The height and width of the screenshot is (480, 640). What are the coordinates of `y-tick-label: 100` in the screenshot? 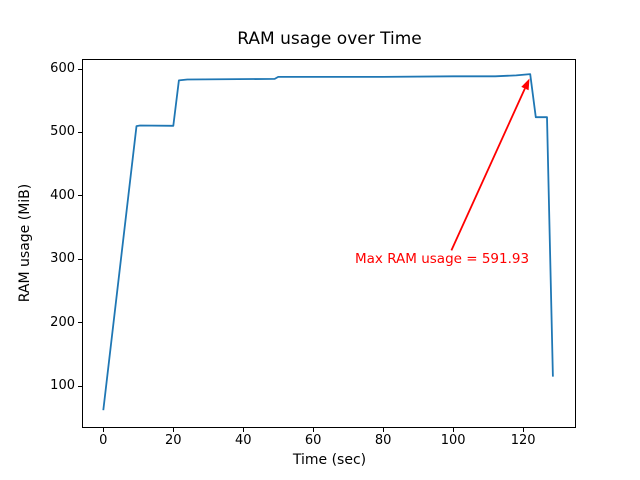 It's located at (62, 386).